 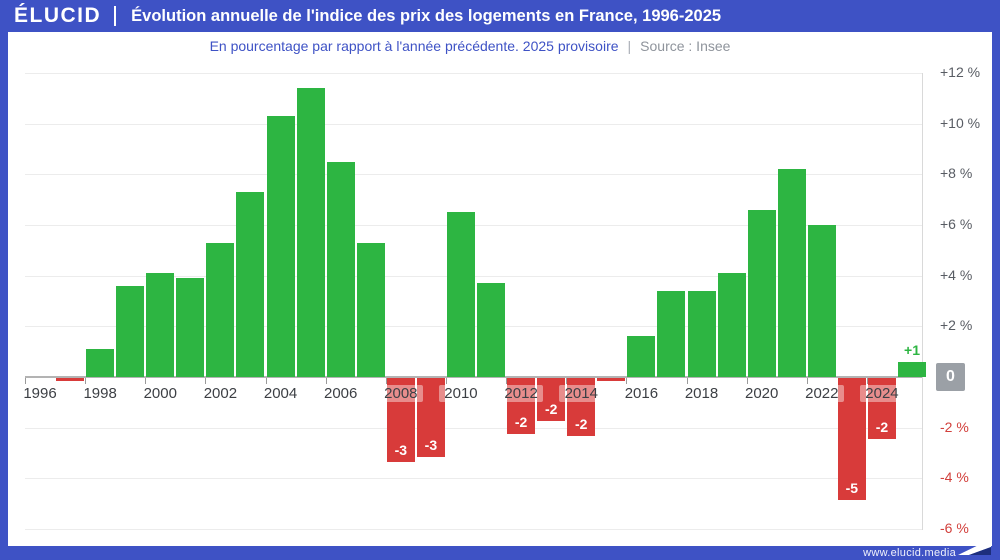 What do you see at coordinates (474, 124) in the screenshot?
I see `gridline-+10%` at bounding box center [474, 124].